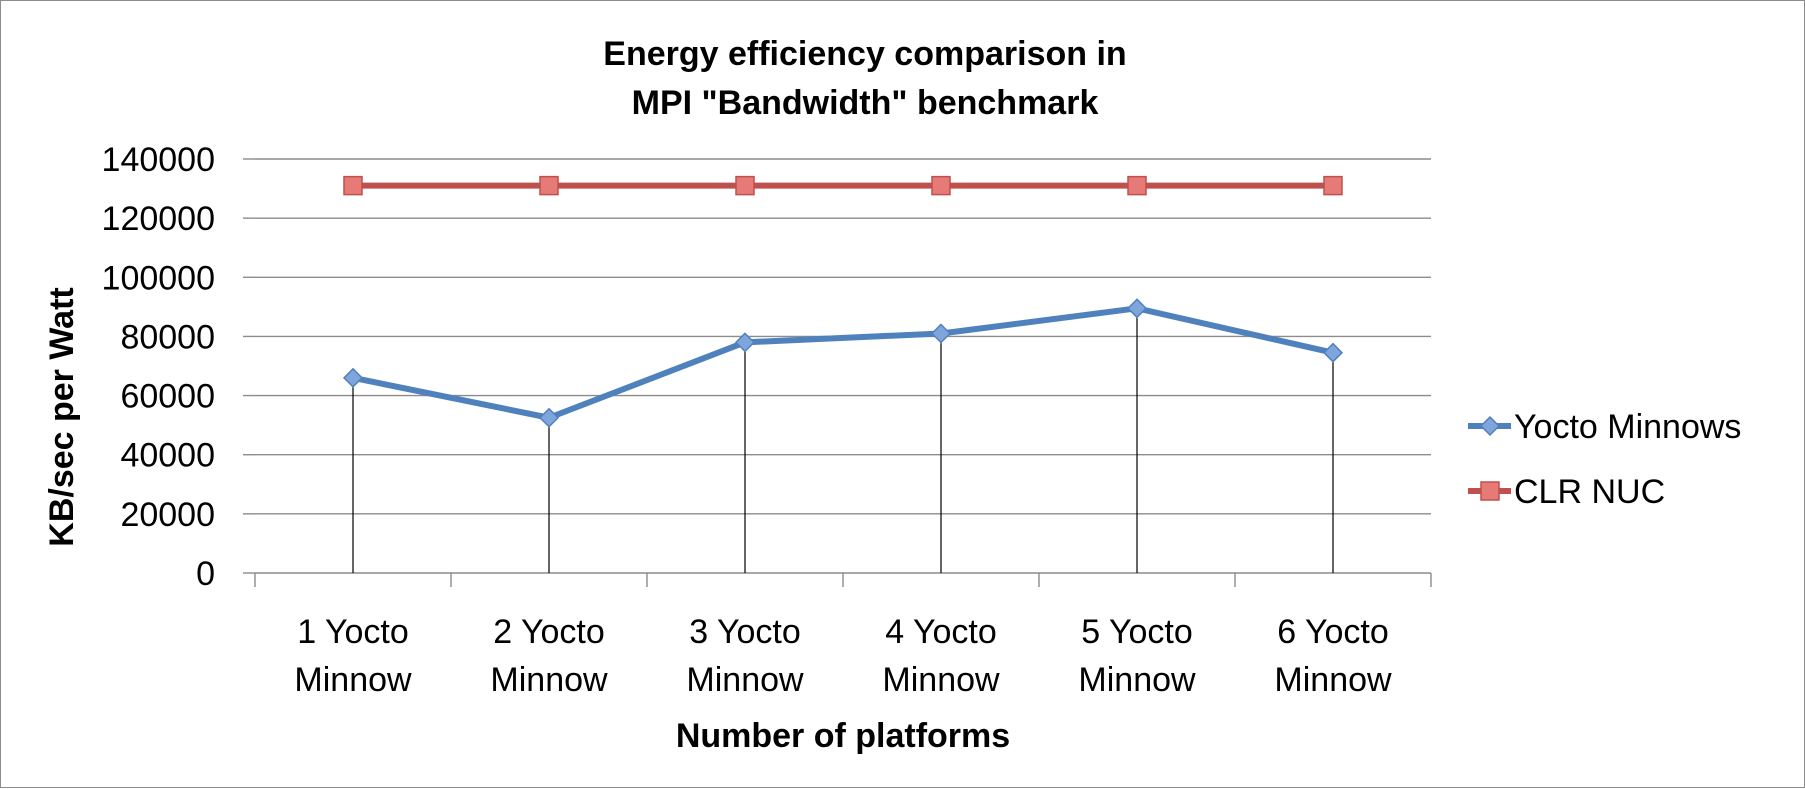 Image resolution: width=1805 pixels, height=789 pixels. I want to click on x-tick-label: 2 Yocto Minnow, so click(549, 656).